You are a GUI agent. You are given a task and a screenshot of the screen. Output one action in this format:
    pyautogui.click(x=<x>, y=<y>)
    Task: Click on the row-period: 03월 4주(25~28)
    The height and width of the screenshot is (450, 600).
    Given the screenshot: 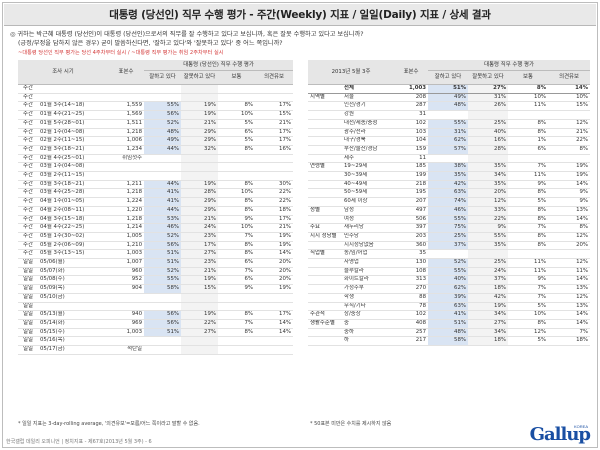 What is the action you would take?
    pyautogui.click(x=73, y=193)
    